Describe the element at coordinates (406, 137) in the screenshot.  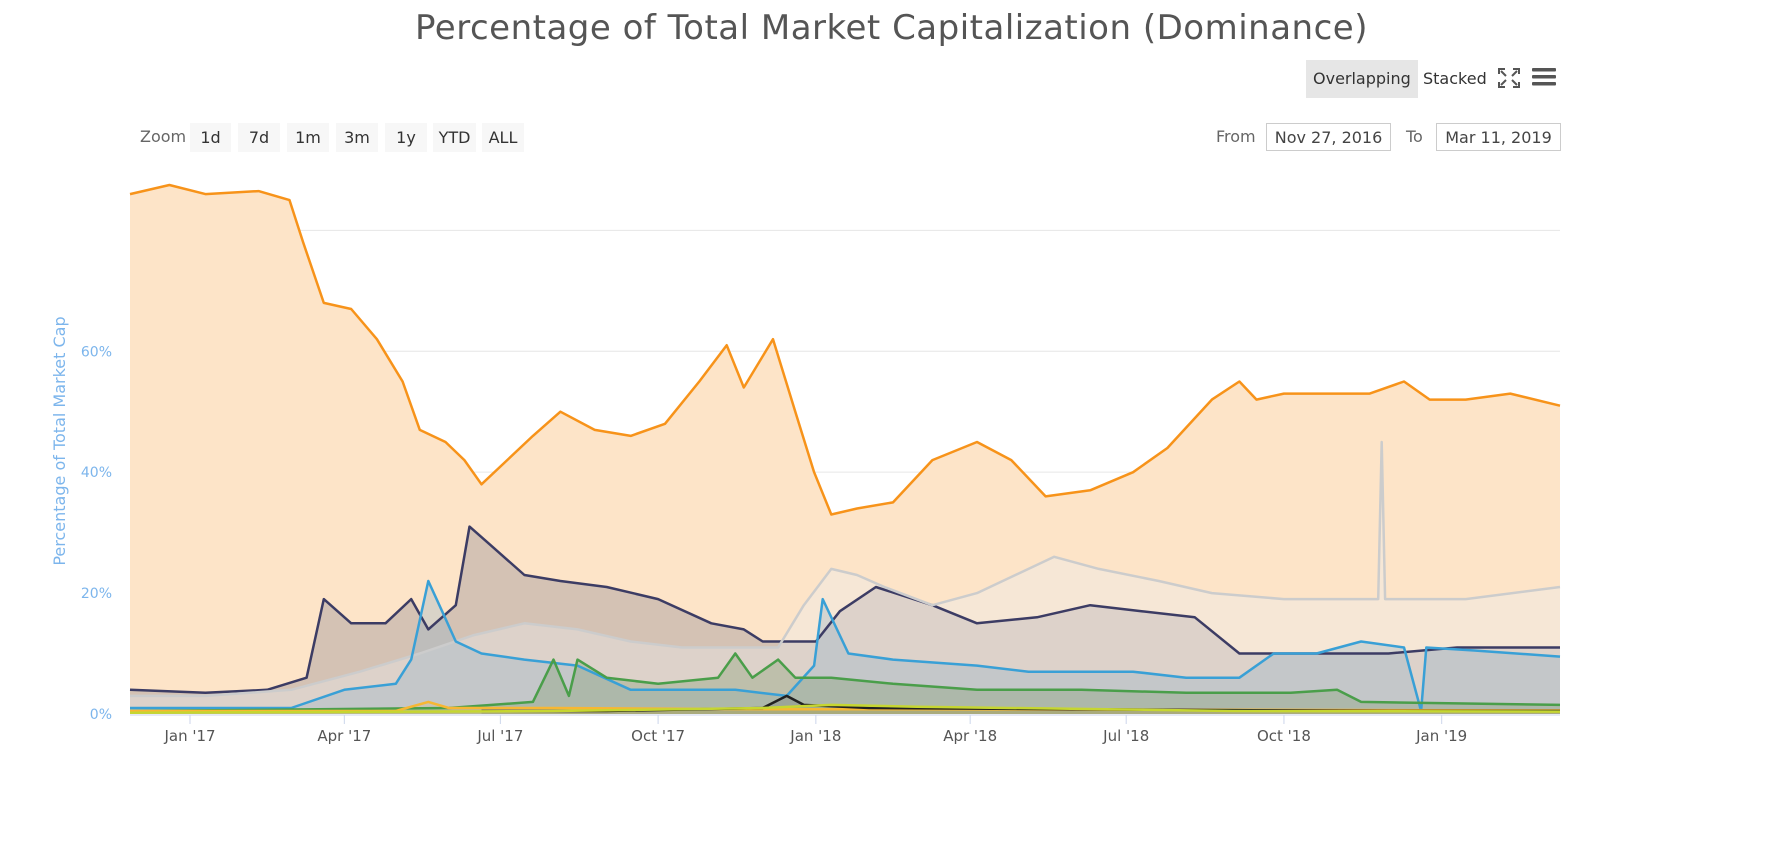
I see `zoom-1y-button: 1y` at that location.